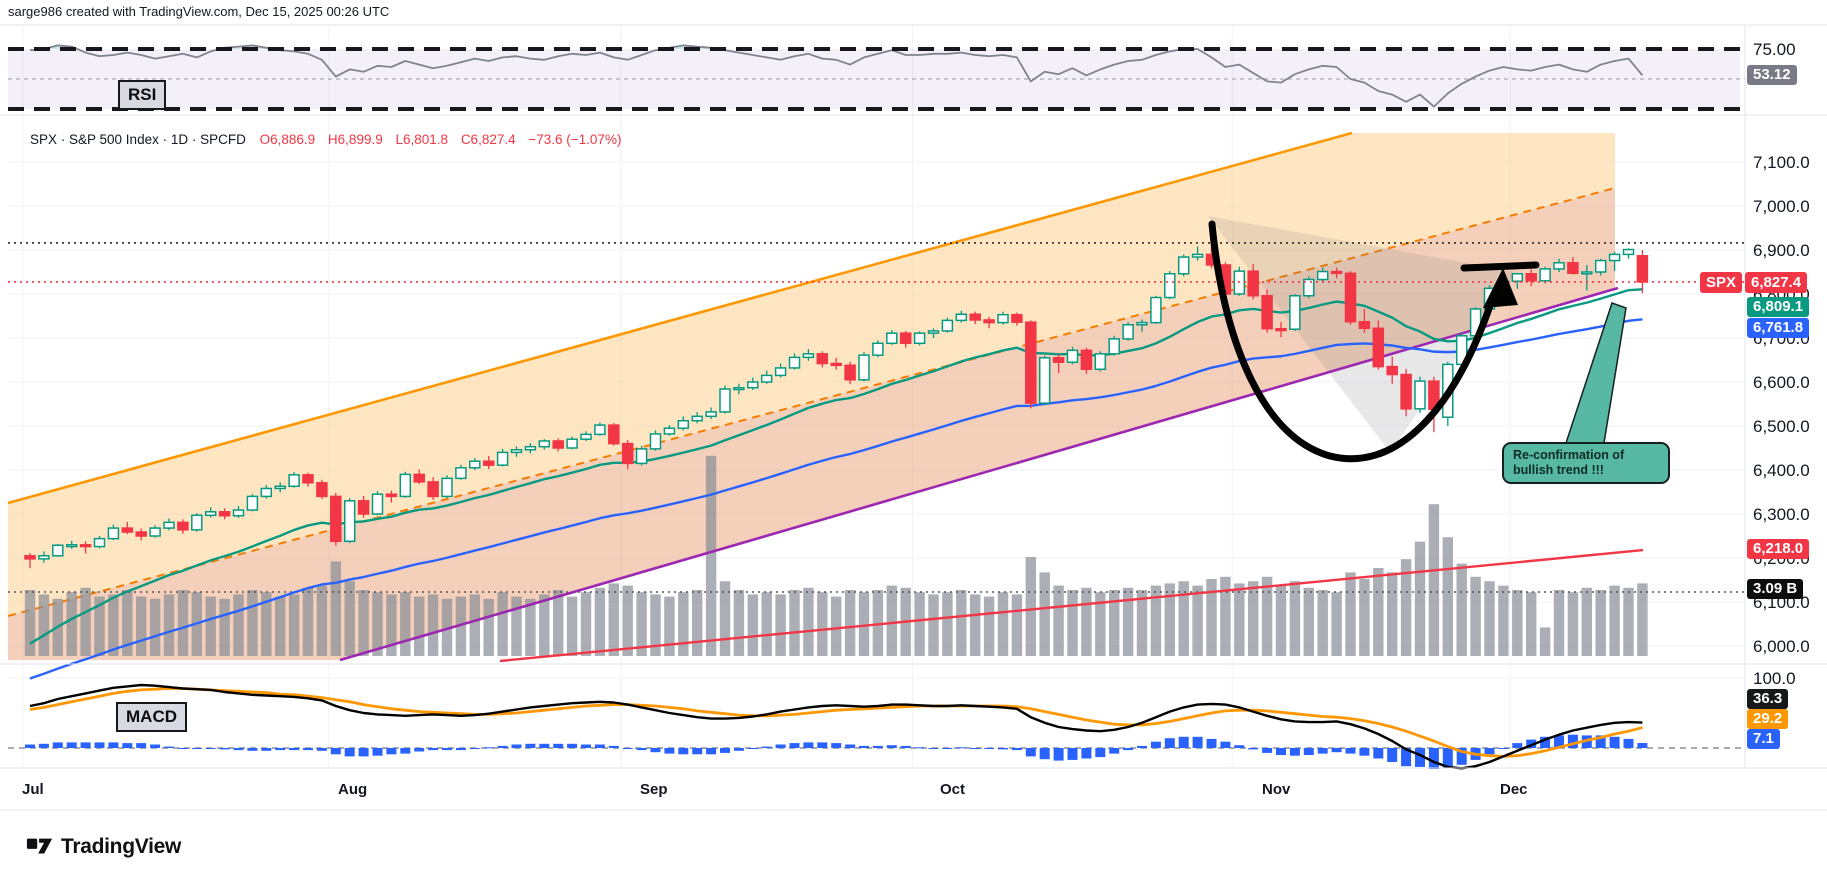 The image size is (1827, 878). What do you see at coordinates (1781, 250) in the screenshot?
I see `svg-text: 6,900.0` at bounding box center [1781, 250].